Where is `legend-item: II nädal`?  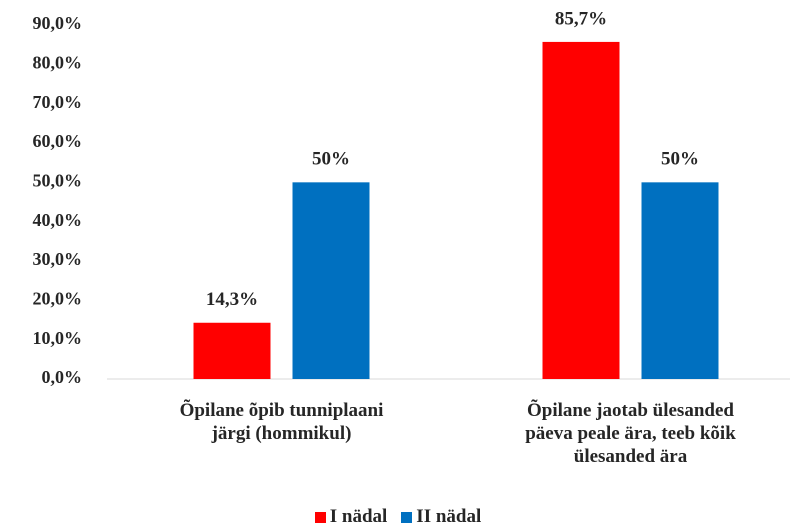 legend-item: II nädal is located at coordinates (441, 517).